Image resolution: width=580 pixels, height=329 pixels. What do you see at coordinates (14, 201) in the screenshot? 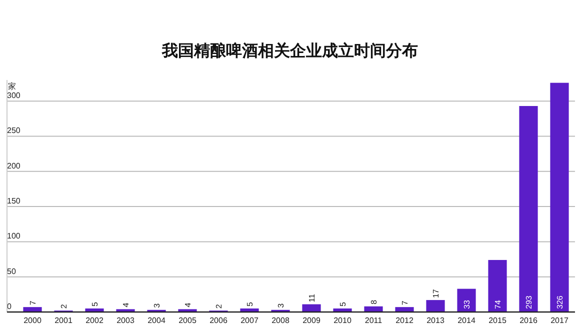
I see `y-tick-label: 150` at bounding box center [14, 201].